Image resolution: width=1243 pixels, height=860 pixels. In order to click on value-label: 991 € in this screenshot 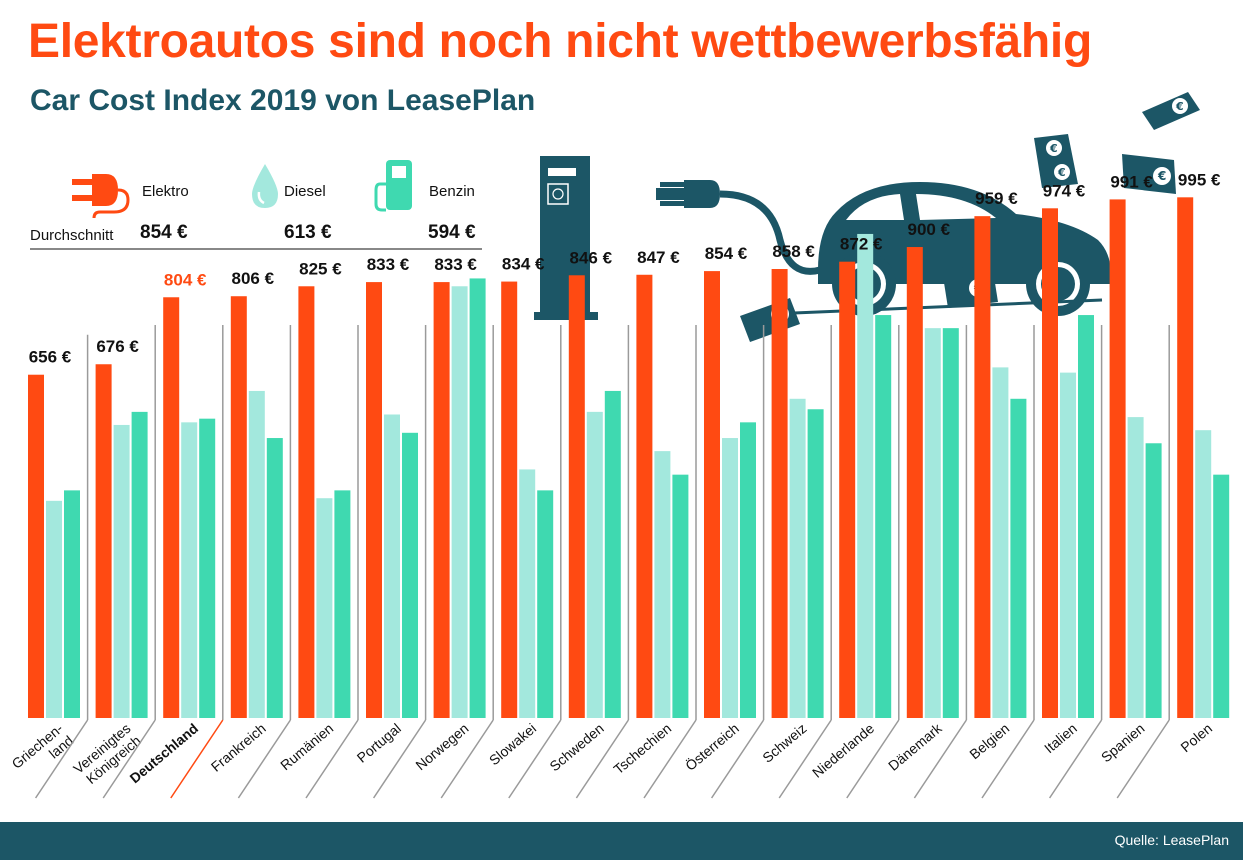, I will do `click(1131, 181)`.